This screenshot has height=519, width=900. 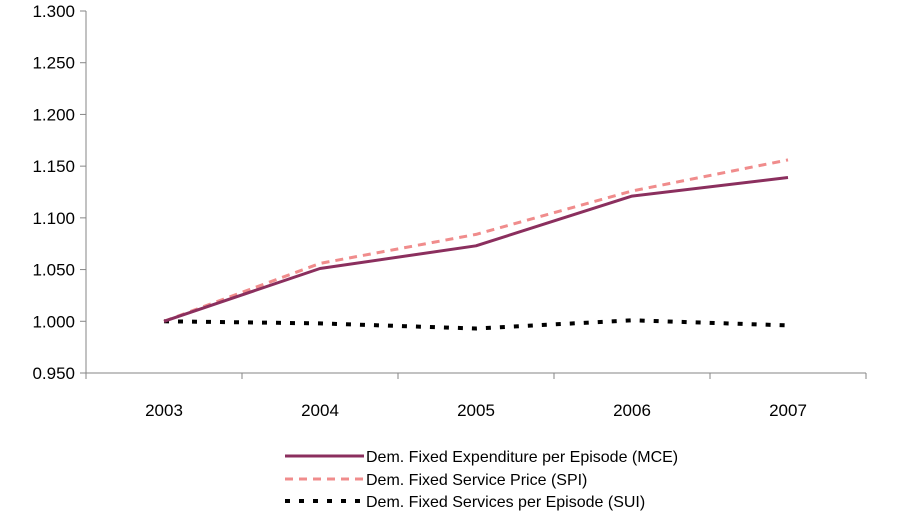 I want to click on x-tick-label: 2007, so click(x=788, y=410).